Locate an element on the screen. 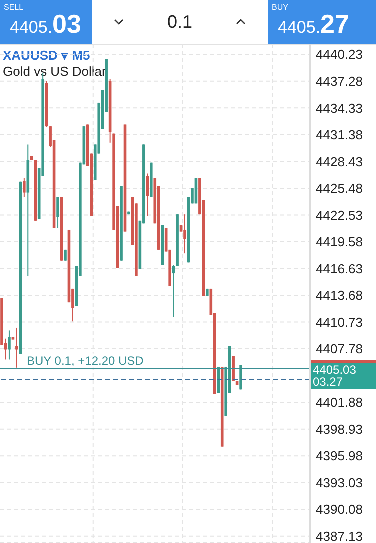 This screenshot has height=543, width=376. text: 0.1 is located at coordinates (180, 22).